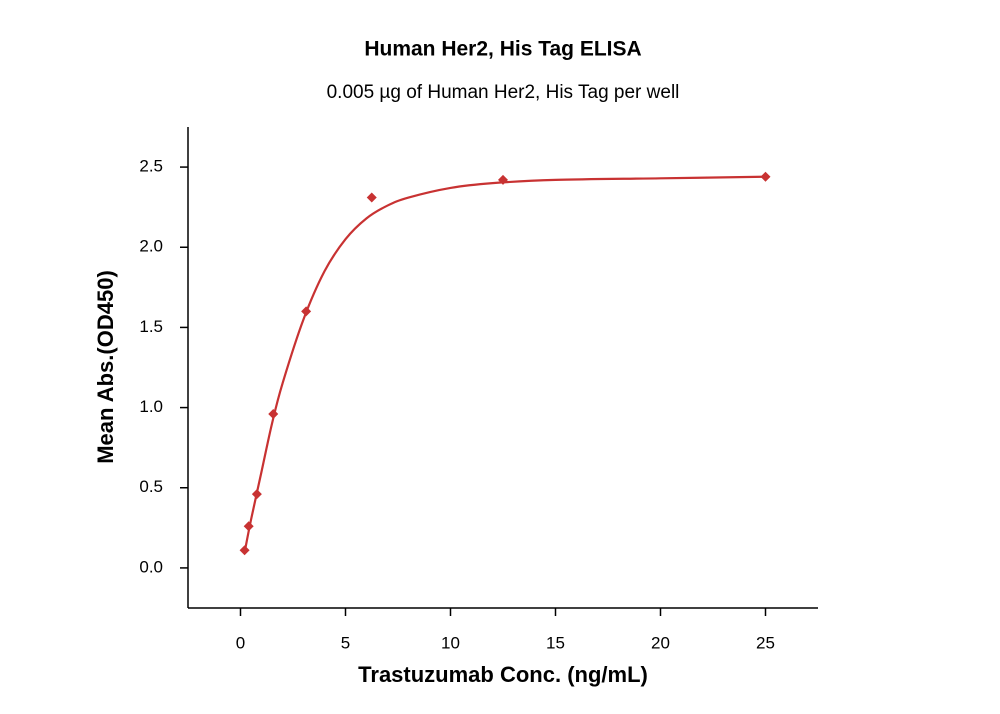 The image size is (1000, 714). Describe the element at coordinates (503, 674) in the screenshot. I see `x-axis-label: Trastuzumab Conc. (ng/mL)` at that location.